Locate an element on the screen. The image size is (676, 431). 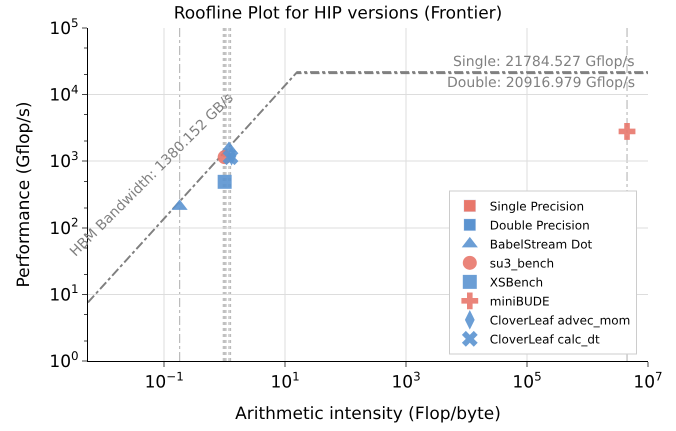
legend-label: BabelStream Dot is located at coordinates (541, 245).